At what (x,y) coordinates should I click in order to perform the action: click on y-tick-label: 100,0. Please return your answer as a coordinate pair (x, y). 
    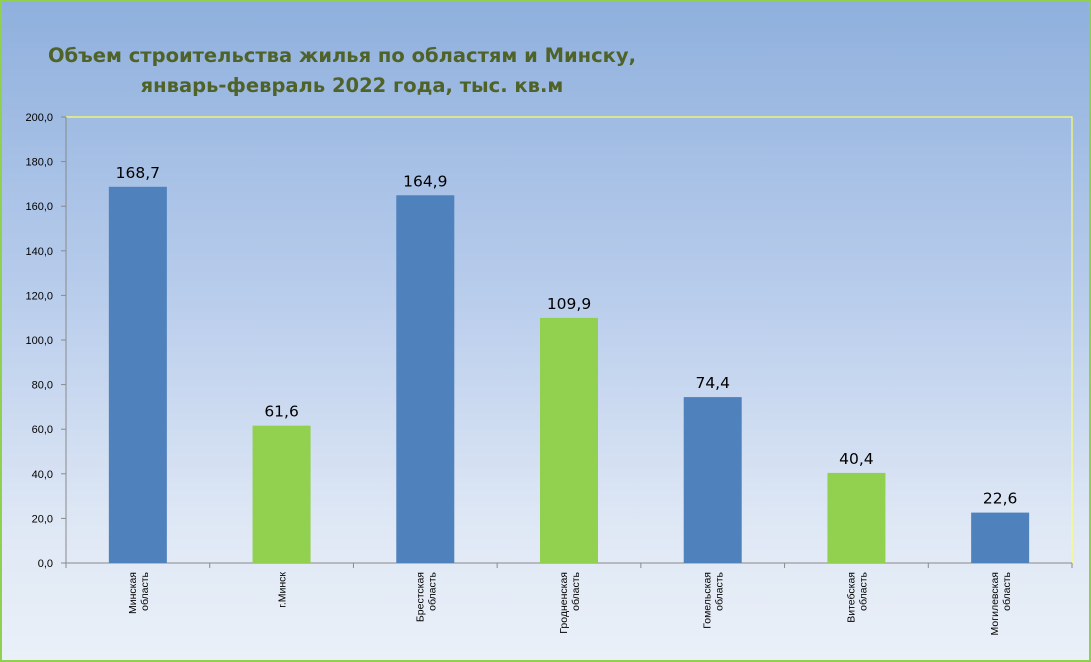
    Looking at the image, I should click on (39, 341).